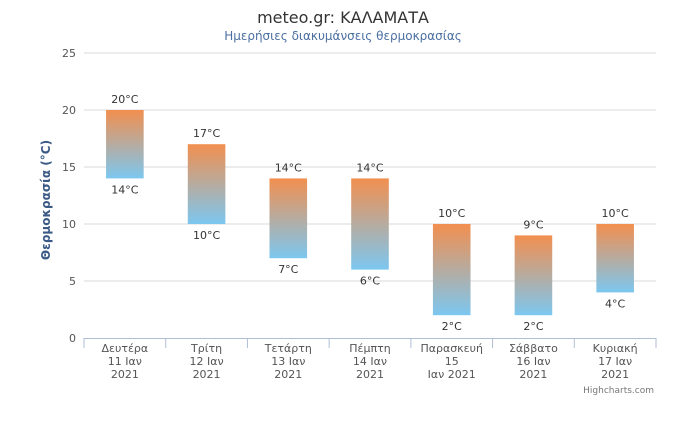 The height and width of the screenshot is (431, 676). What do you see at coordinates (69, 53) in the screenshot?
I see `y-tick-label: 25` at bounding box center [69, 53].